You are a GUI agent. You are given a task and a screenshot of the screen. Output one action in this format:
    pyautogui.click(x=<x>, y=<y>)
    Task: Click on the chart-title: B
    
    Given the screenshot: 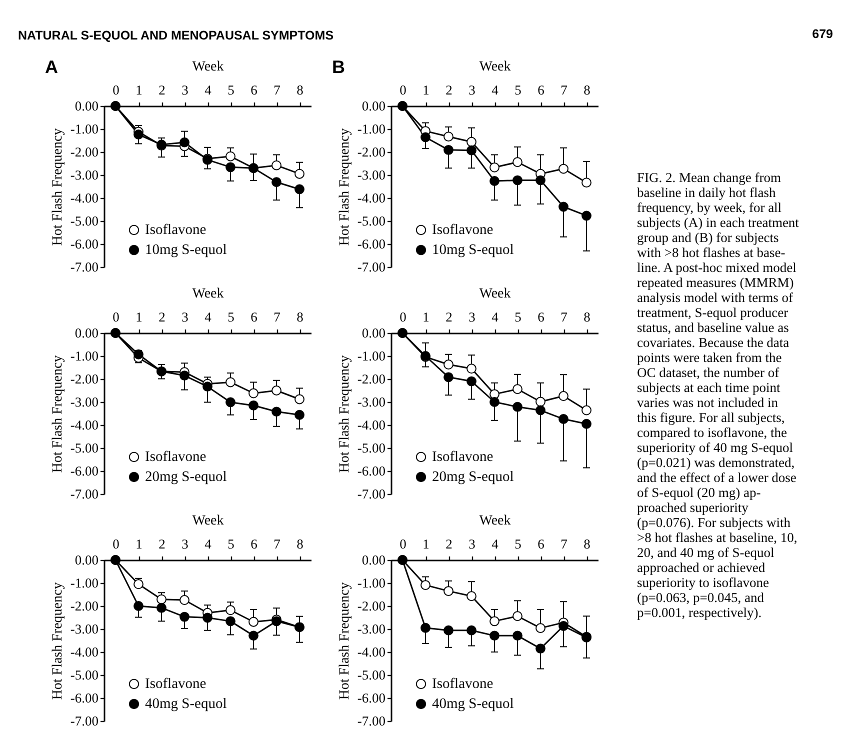 What is the action you would take?
    pyautogui.click(x=338, y=67)
    